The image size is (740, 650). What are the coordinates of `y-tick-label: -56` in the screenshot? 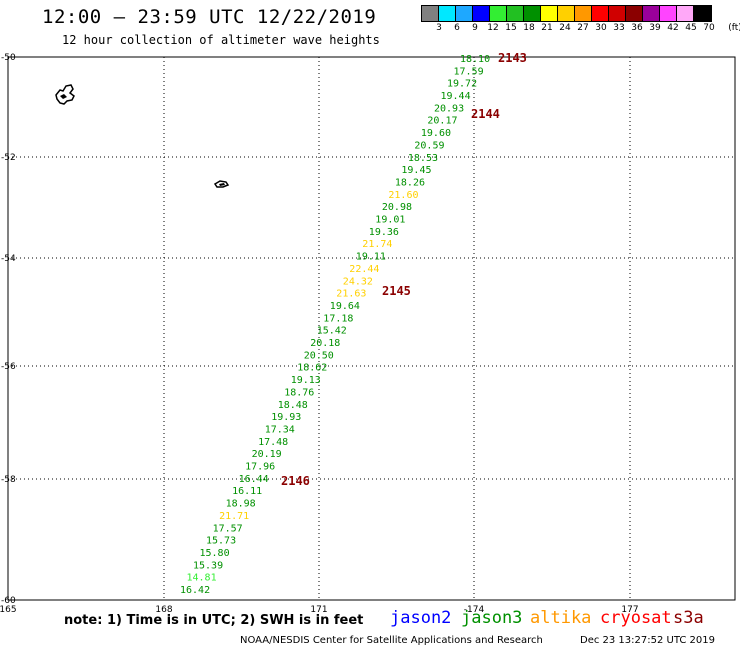 It's located at (8, 367).